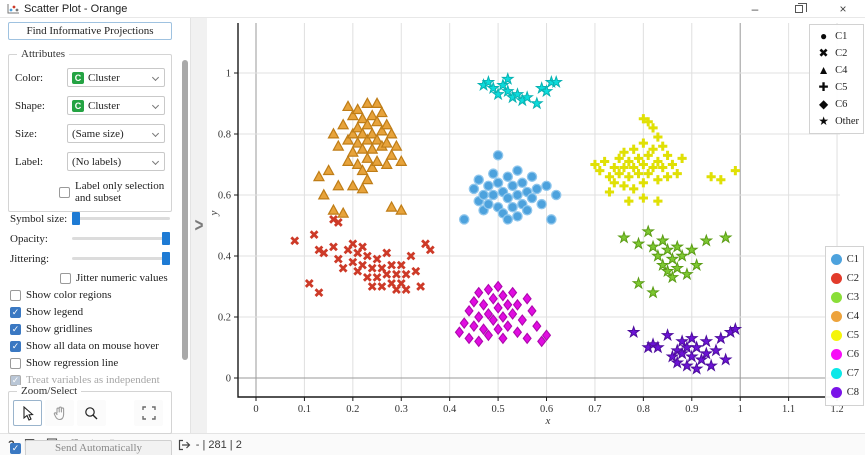 The height and width of the screenshot is (455, 865). What do you see at coordinates (148, 413) in the screenshot?
I see `reset-zoom-button` at bounding box center [148, 413].